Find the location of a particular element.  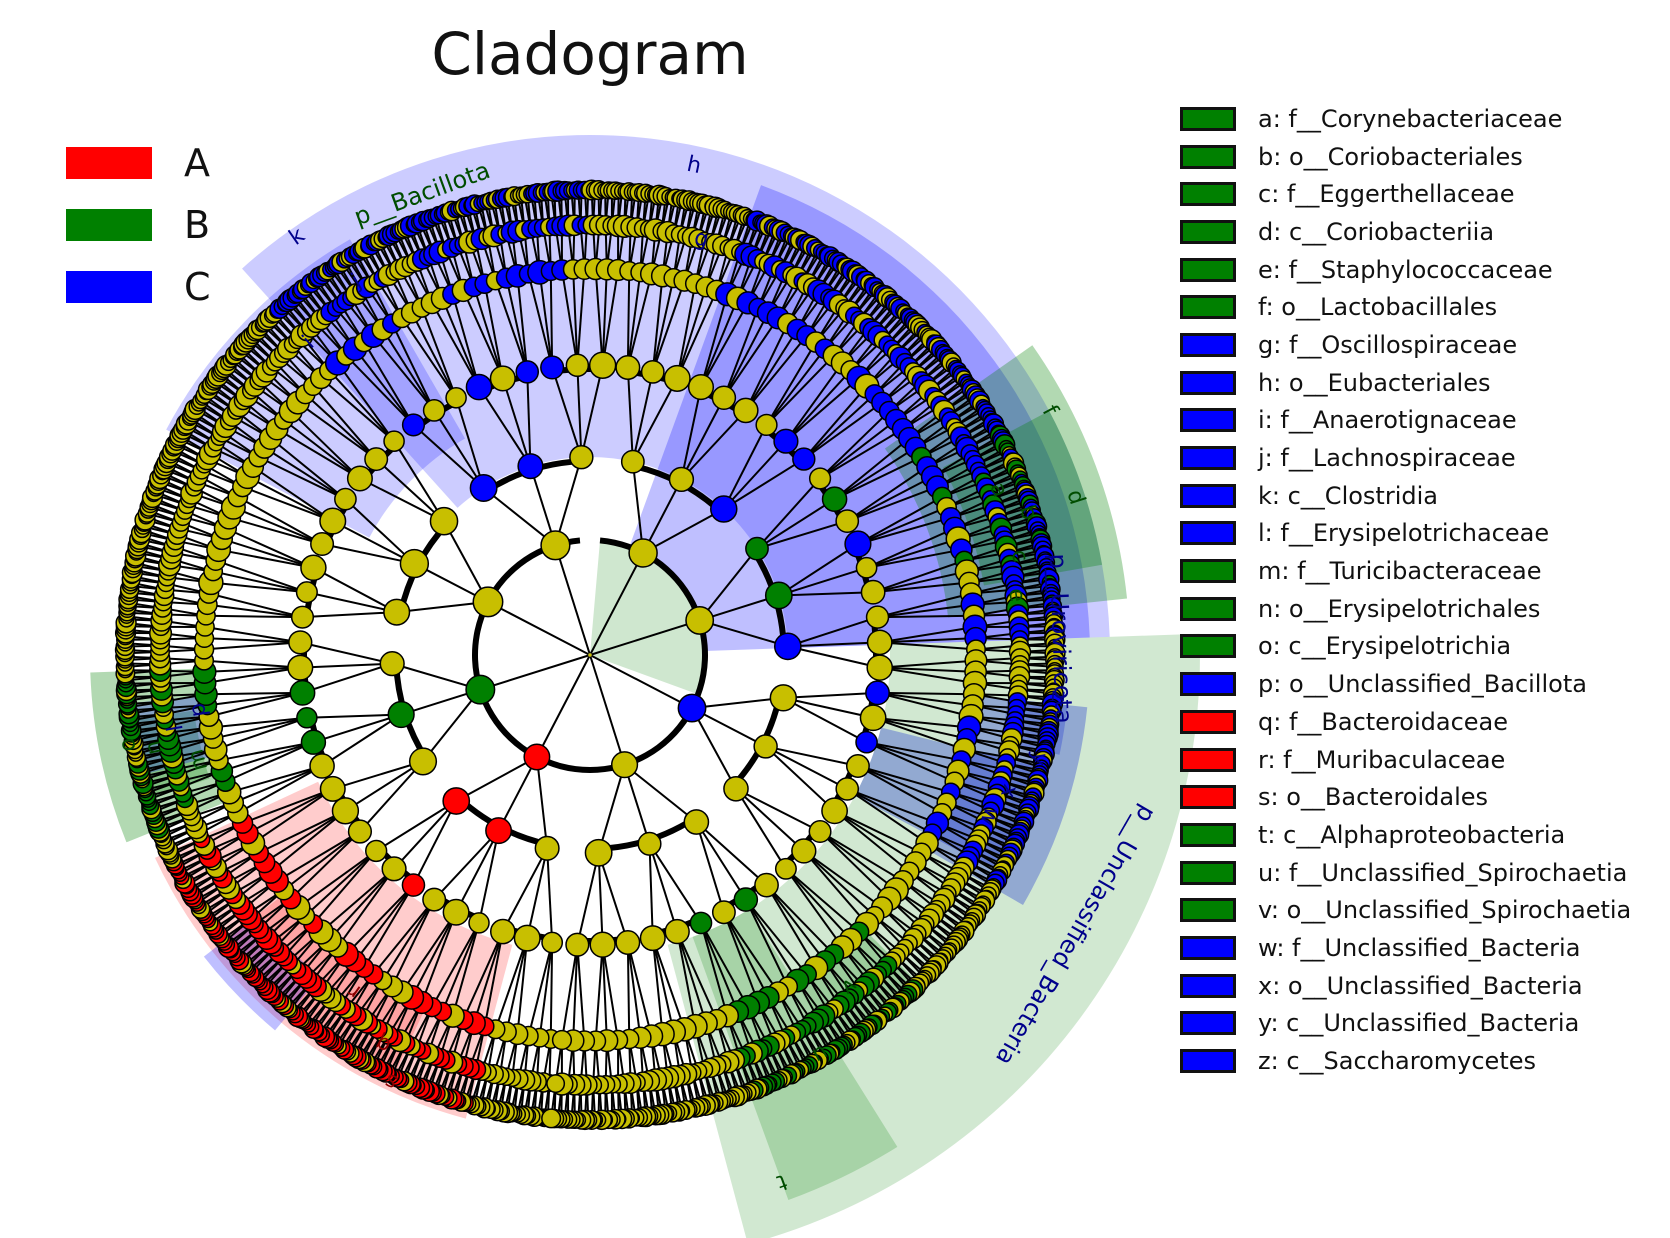

clade-letter-c: c is located at coordinates (1019, 555).